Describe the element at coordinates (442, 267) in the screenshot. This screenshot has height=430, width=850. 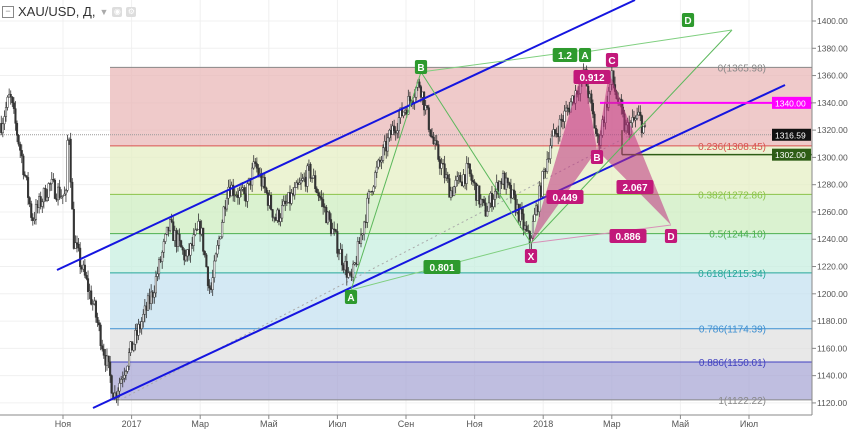
I see `green-ratio-label-bg` at that location.